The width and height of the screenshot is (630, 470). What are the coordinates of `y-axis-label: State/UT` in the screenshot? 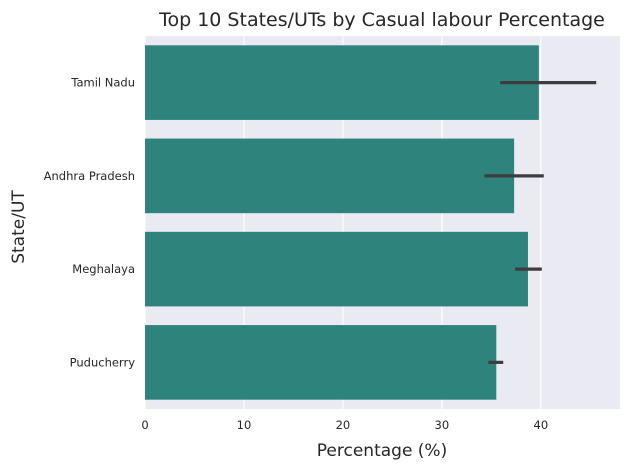 It's located at (19, 227).